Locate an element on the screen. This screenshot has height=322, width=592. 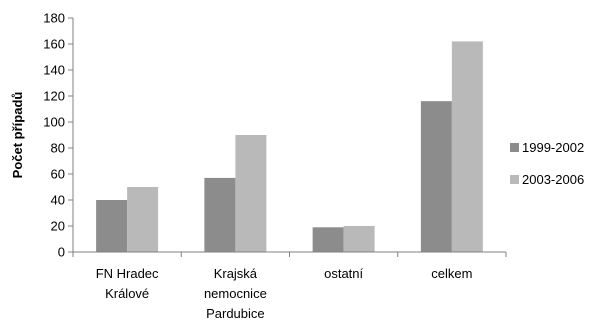
y-tick-label: 20 is located at coordinates (58, 226).